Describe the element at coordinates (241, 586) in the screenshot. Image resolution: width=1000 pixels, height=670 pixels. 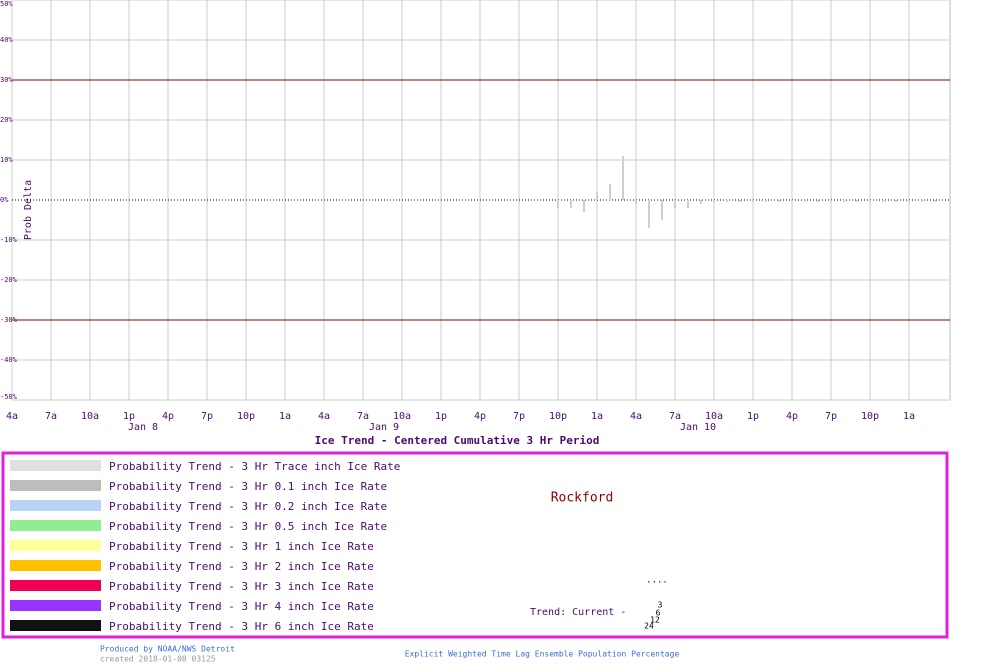
I see `legend-label: Probability Trend - 3 Hr 3 inch Ice Rate` at that location.